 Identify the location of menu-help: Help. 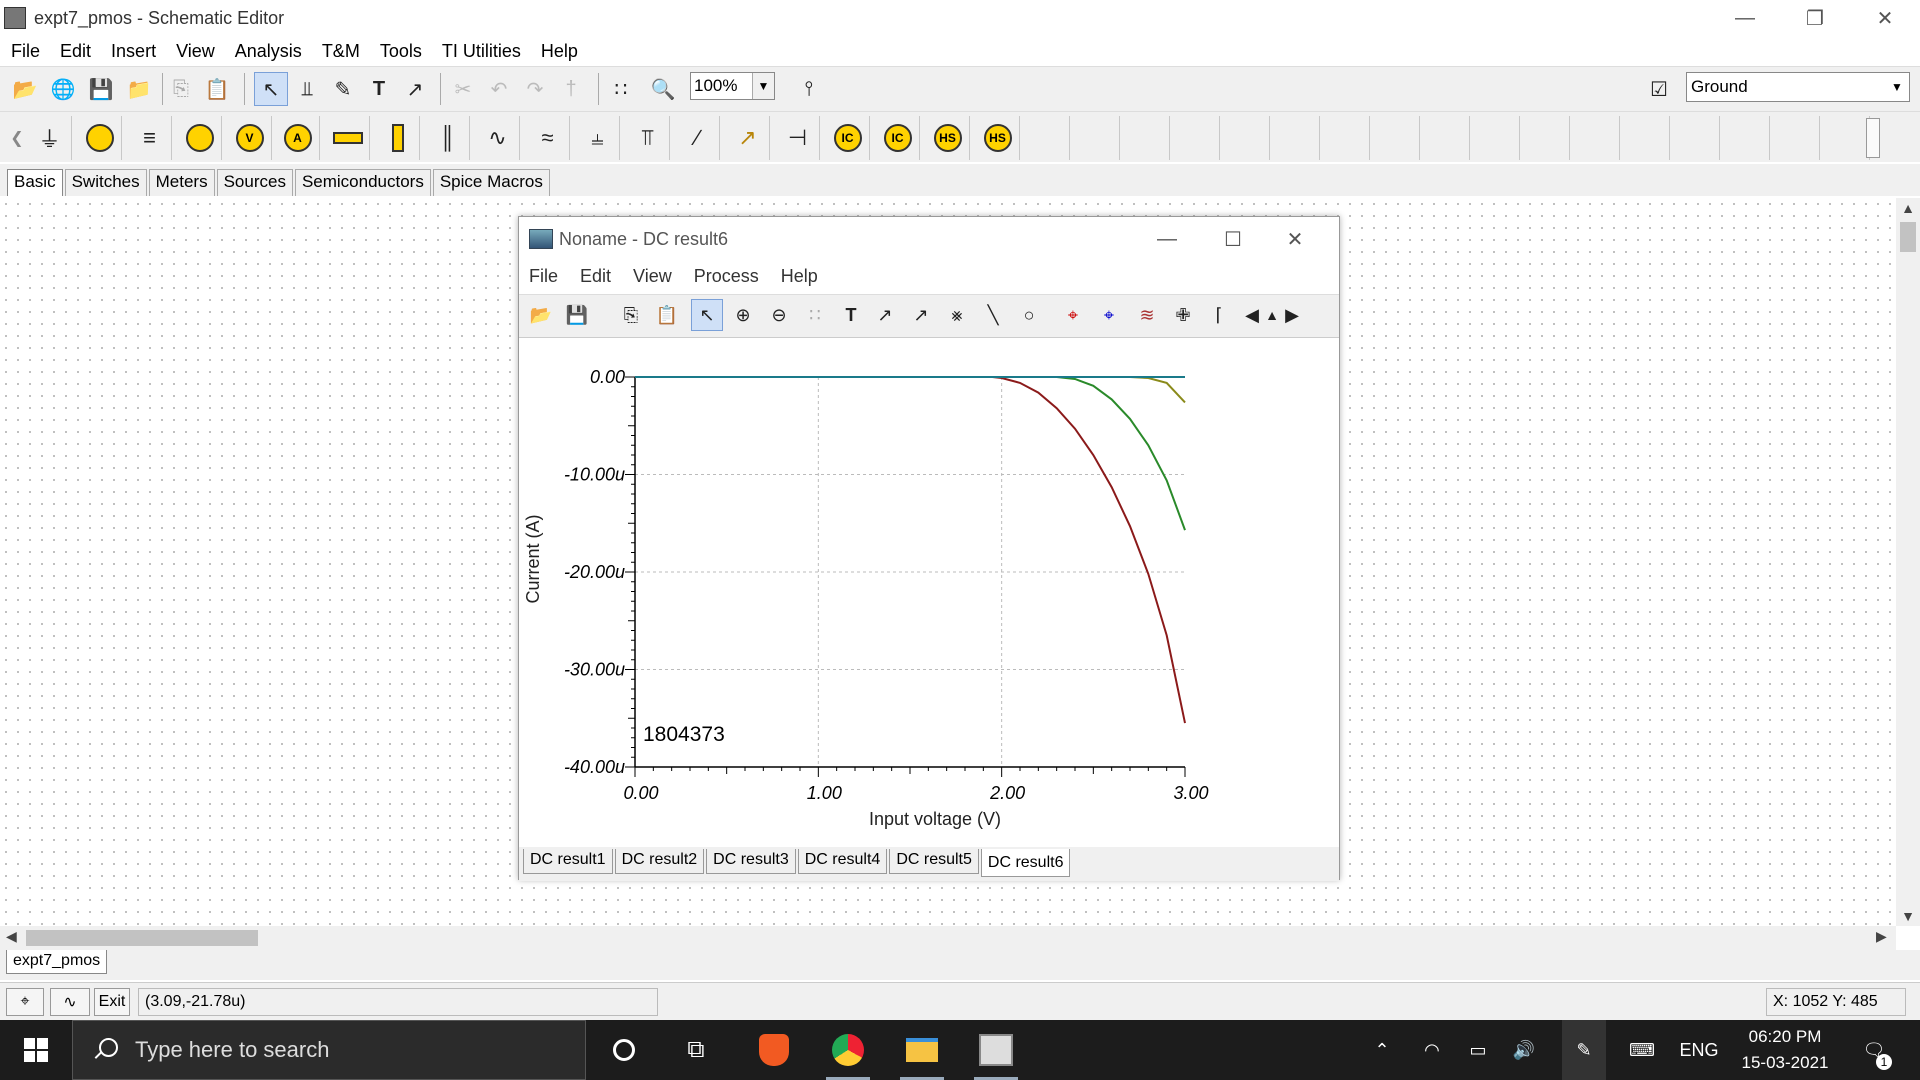
(559, 50).